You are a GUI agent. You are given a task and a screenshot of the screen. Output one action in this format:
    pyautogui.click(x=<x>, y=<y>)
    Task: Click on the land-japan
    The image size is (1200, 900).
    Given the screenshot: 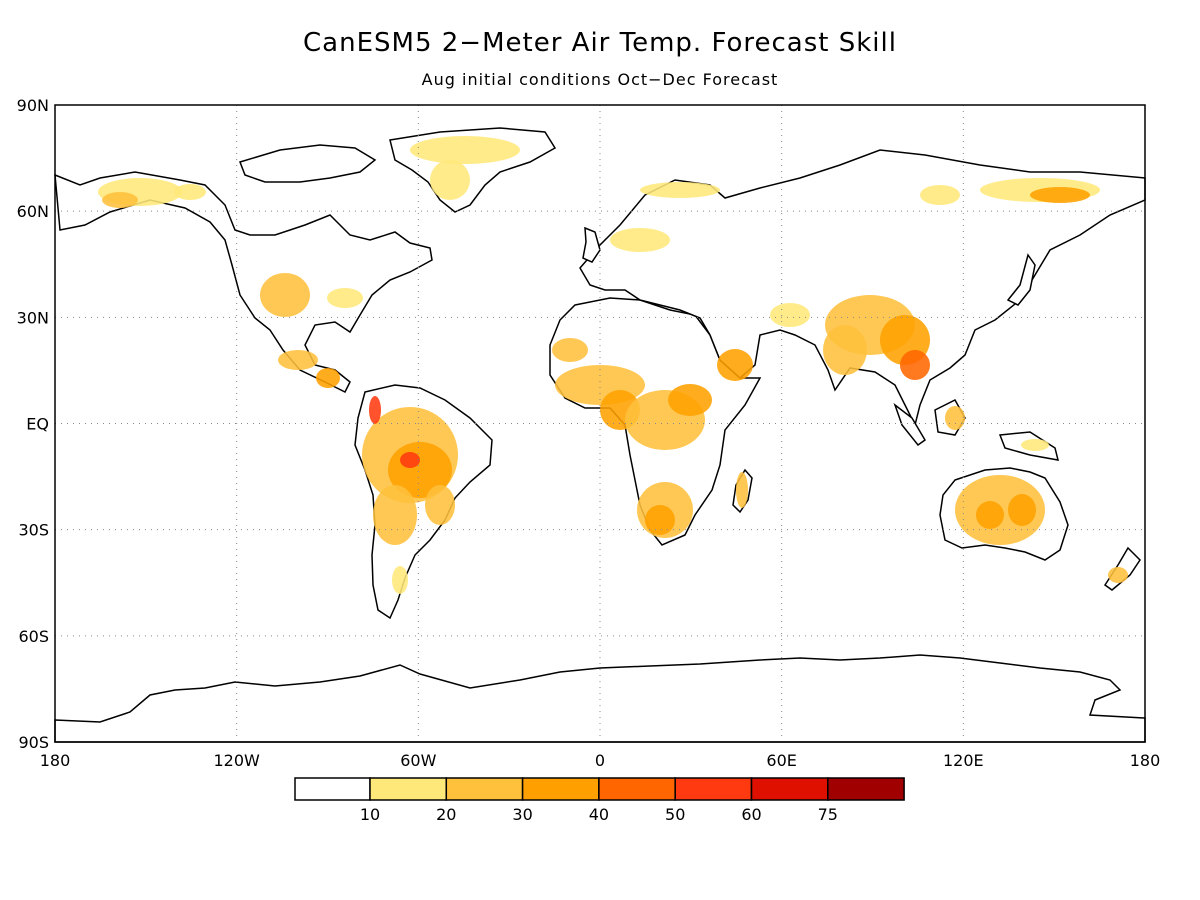 What is the action you would take?
    pyautogui.click(x=1021, y=279)
    